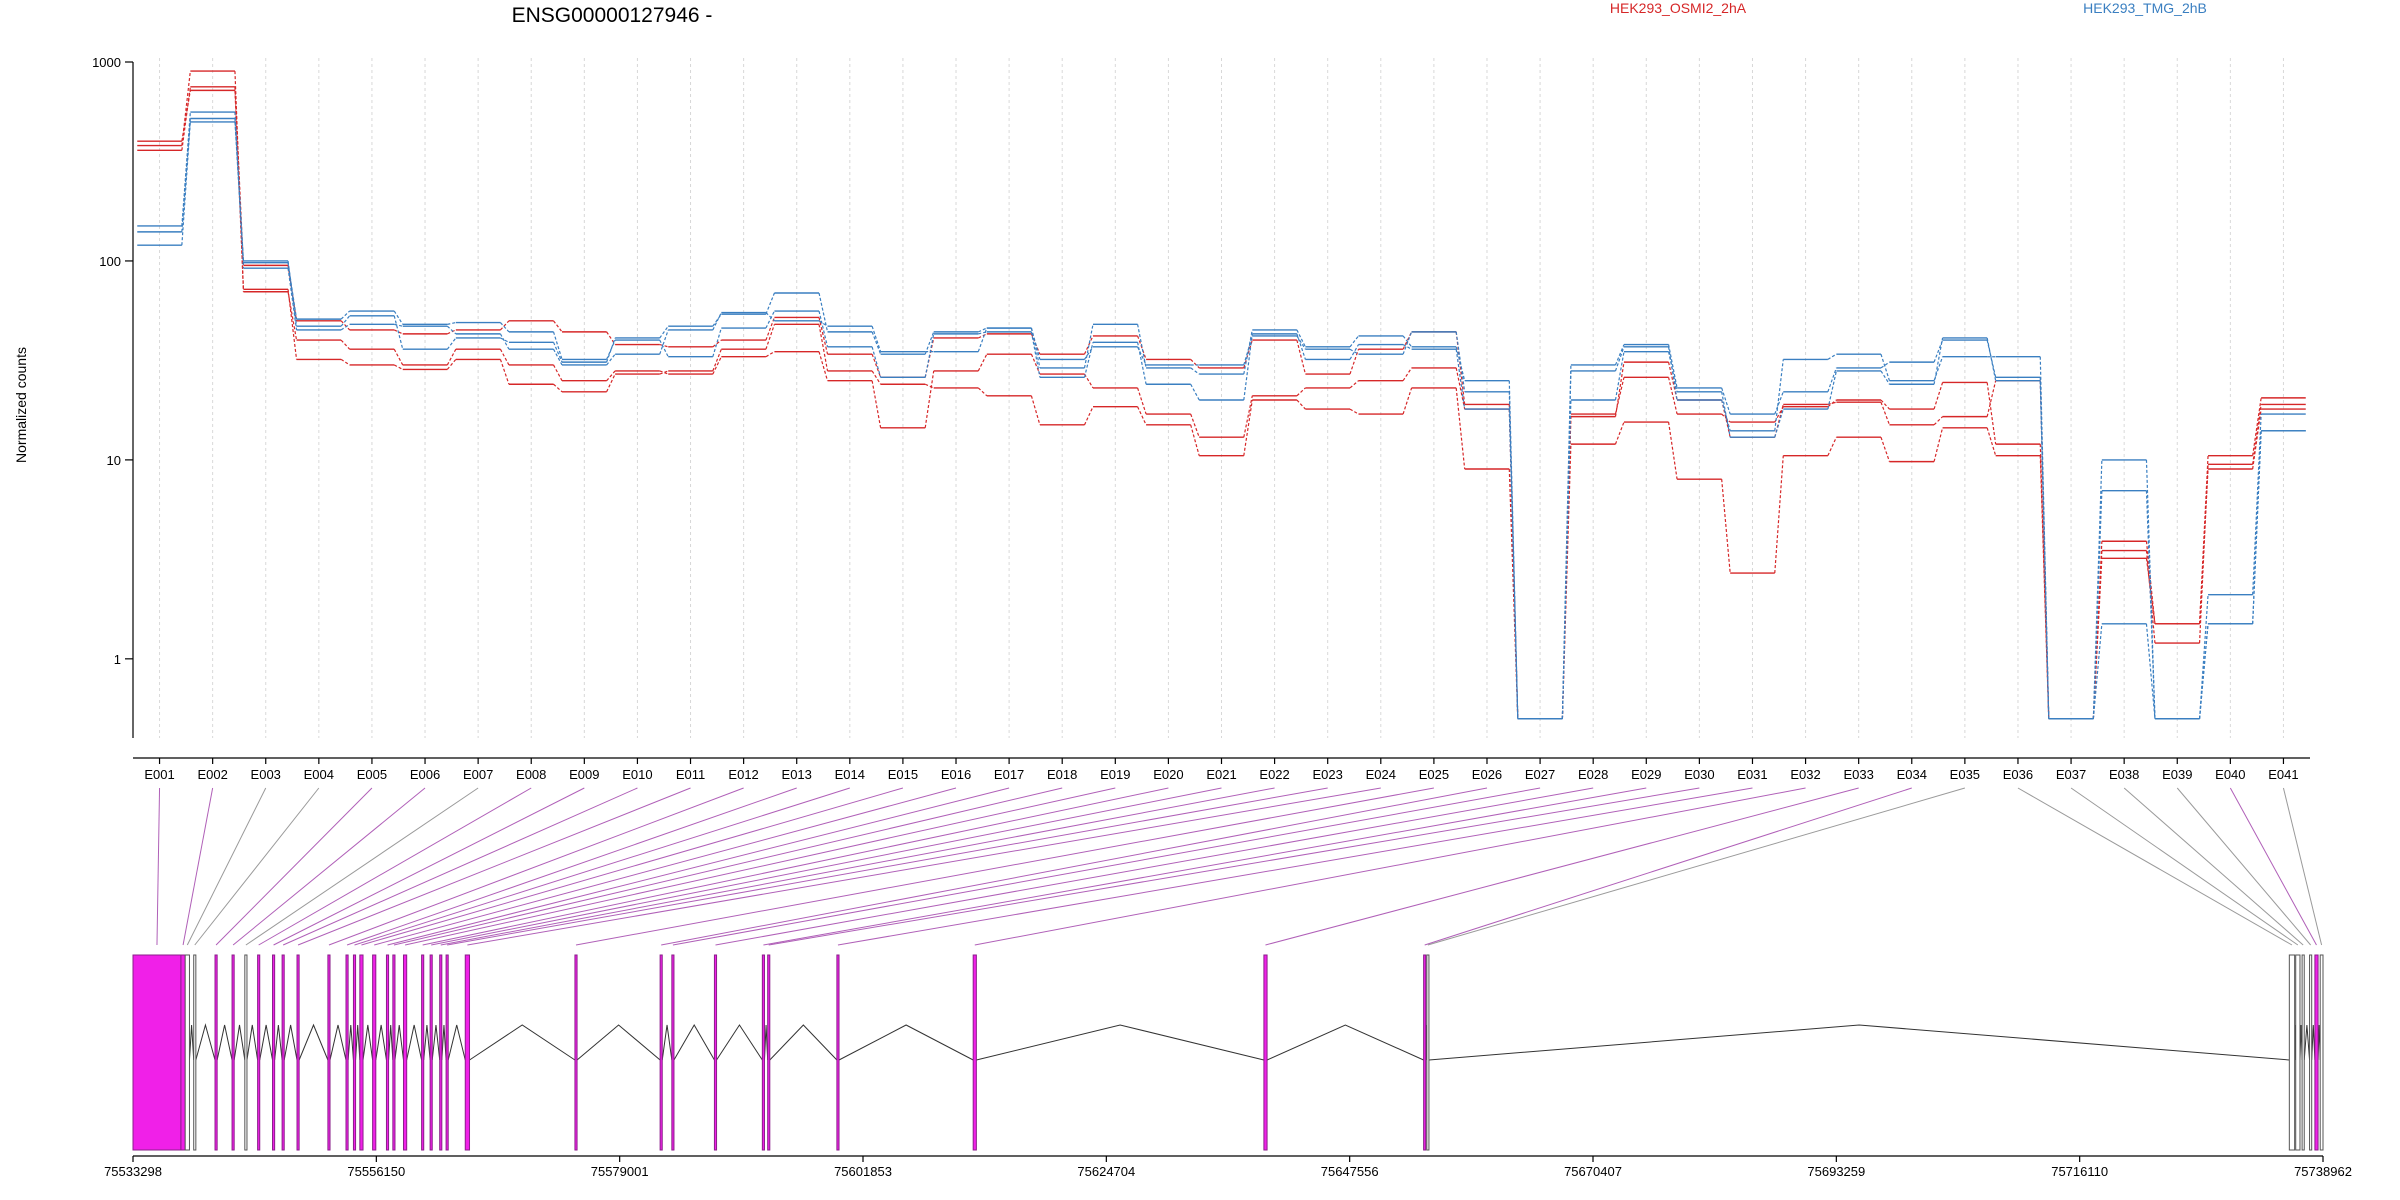 This screenshot has width=2400, height=1200. Describe the element at coordinates (602, 866) in the screenshot. I see `connector-E014` at that location.